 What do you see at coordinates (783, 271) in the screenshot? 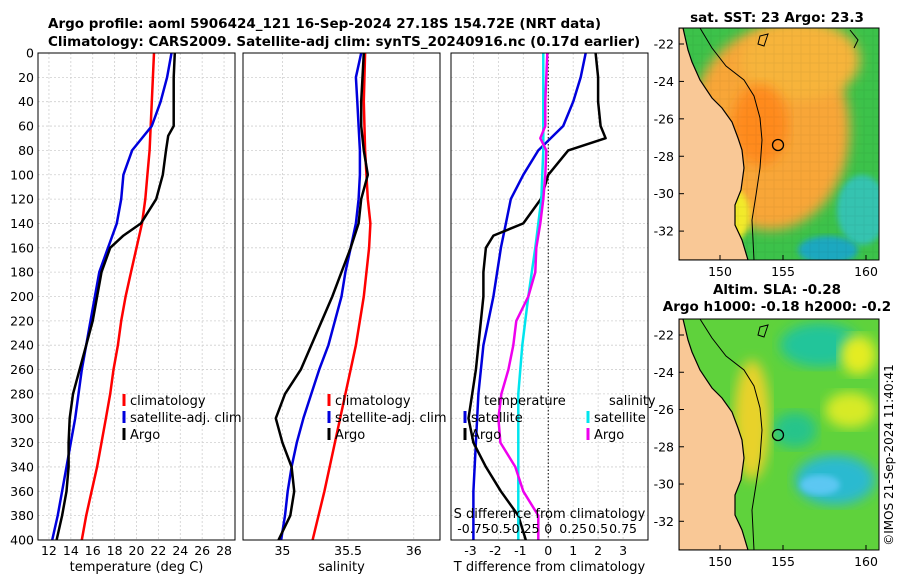
I see `sst-ticks-lon-label: 155` at bounding box center [783, 271].